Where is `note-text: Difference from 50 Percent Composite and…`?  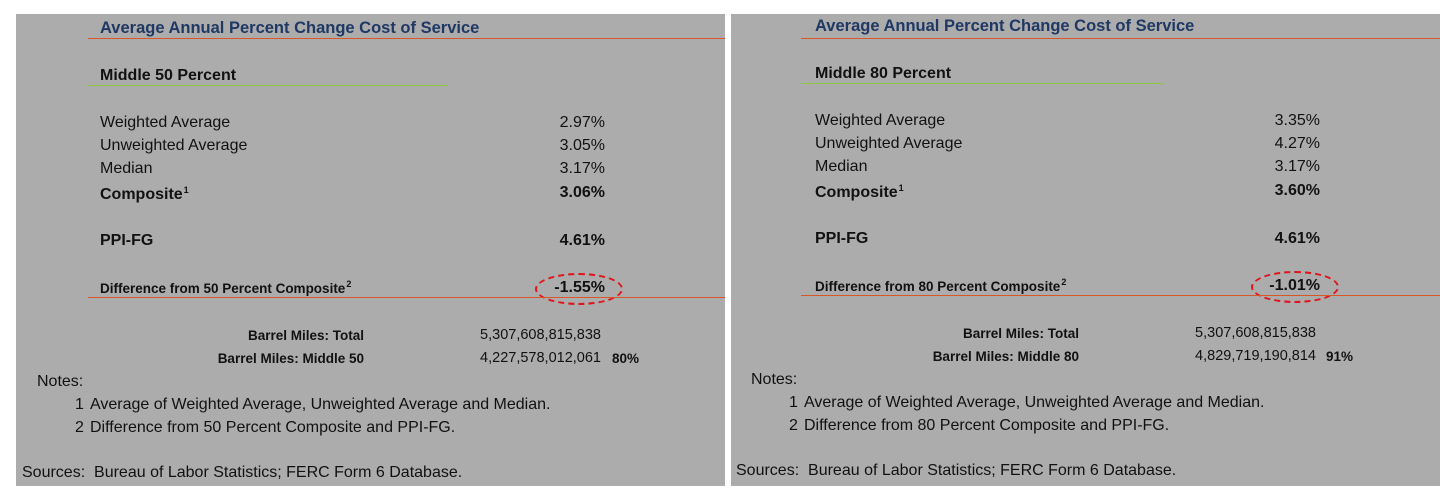
note-text: Difference from 50 Percent Composite and… is located at coordinates (273, 427).